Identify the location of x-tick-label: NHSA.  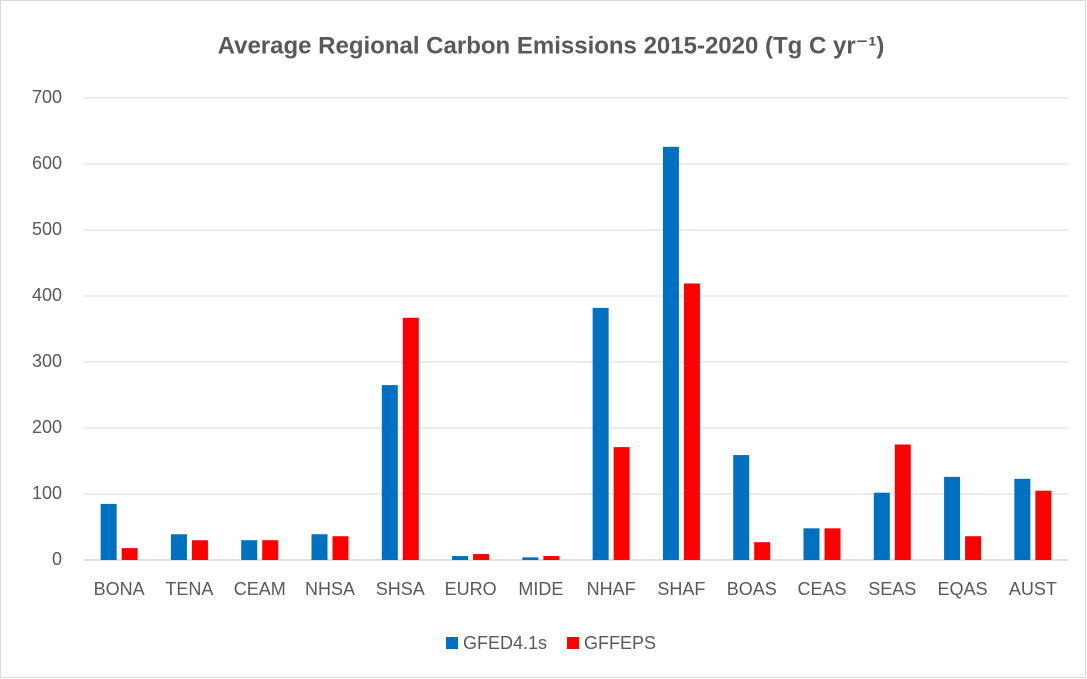
(330, 589).